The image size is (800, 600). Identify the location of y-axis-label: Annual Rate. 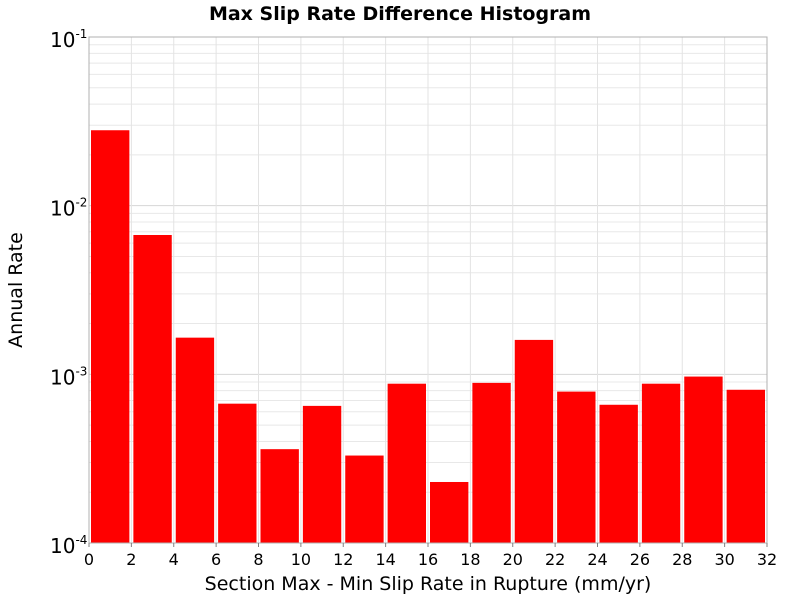
(16, 290).